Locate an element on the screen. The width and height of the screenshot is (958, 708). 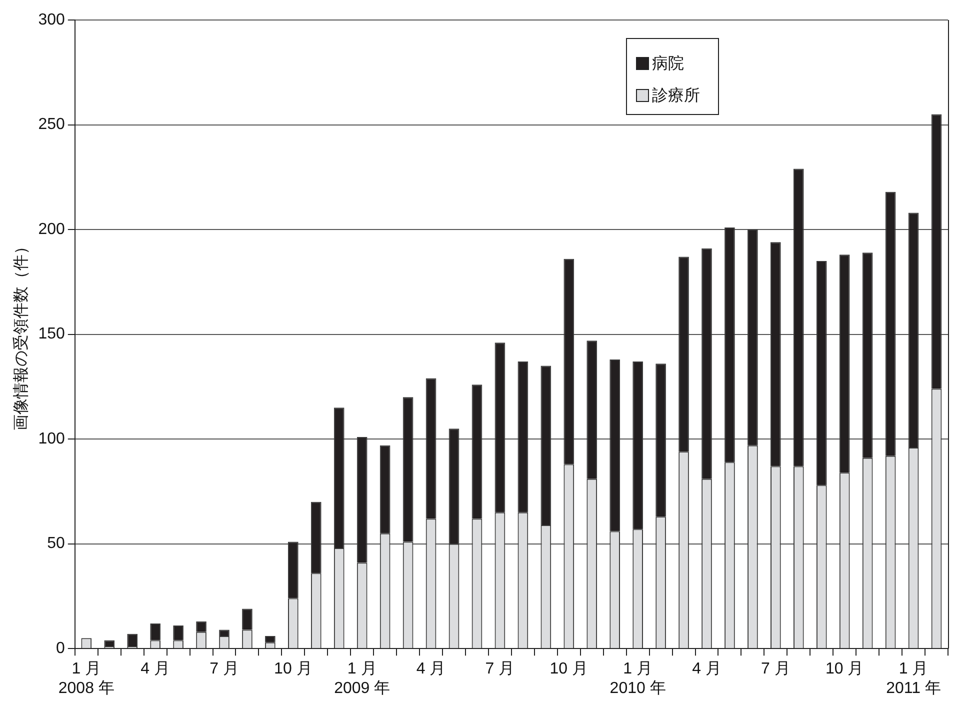
legend-label: 診療所 is located at coordinates (676, 95).